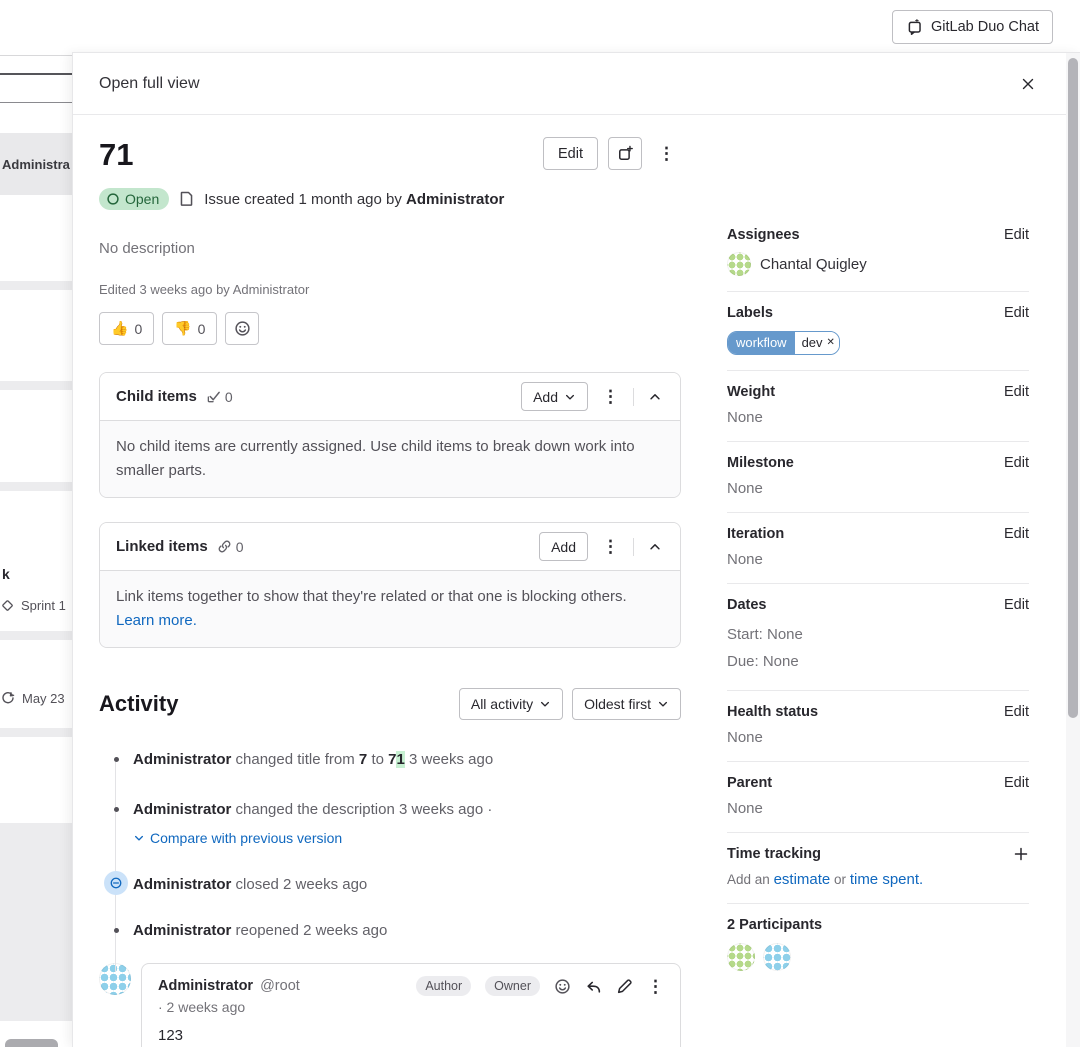 The image size is (1080, 1047). I want to click on issue-actions-kebab: ⋮, so click(666, 153).